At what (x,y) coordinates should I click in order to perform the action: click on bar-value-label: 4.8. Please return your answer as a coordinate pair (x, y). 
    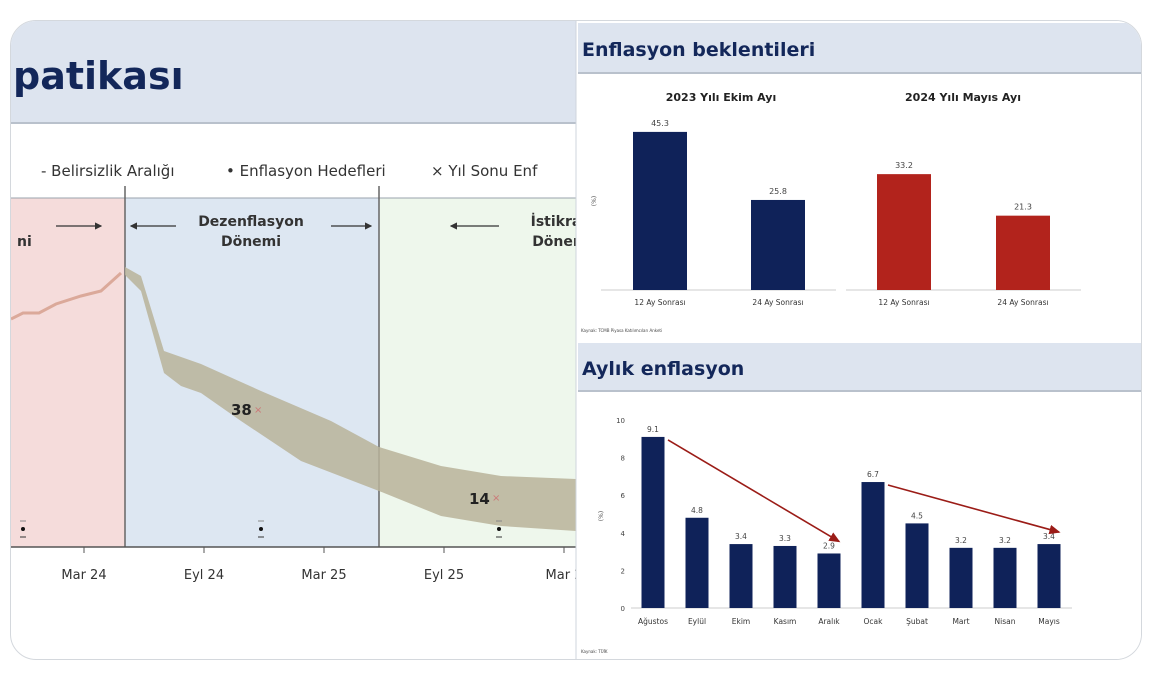
    Looking at the image, I should click on (697, 510).